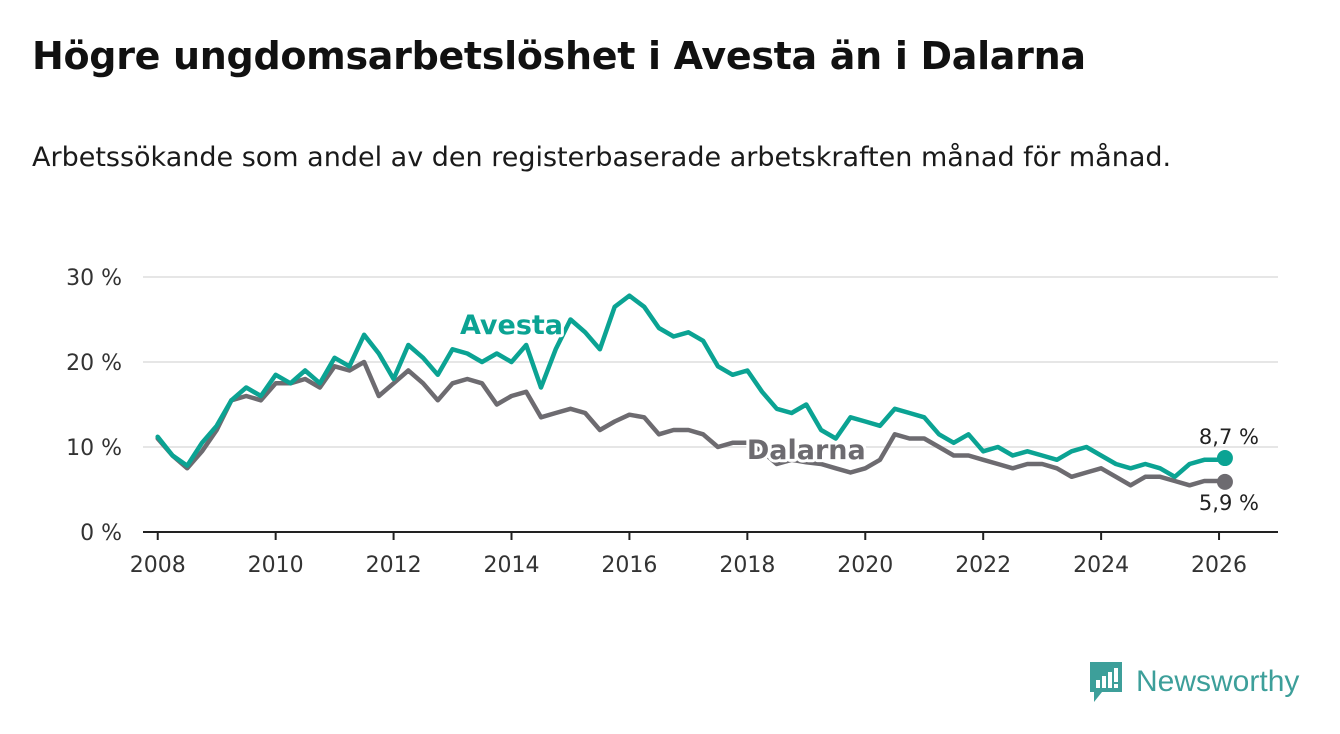 The width and height of the screenshot is (1340, 734). What do you see at coordinates (512, 565) in the screenshot?
I see `x-tick-label: 2014` at bounding box center [512, 565].